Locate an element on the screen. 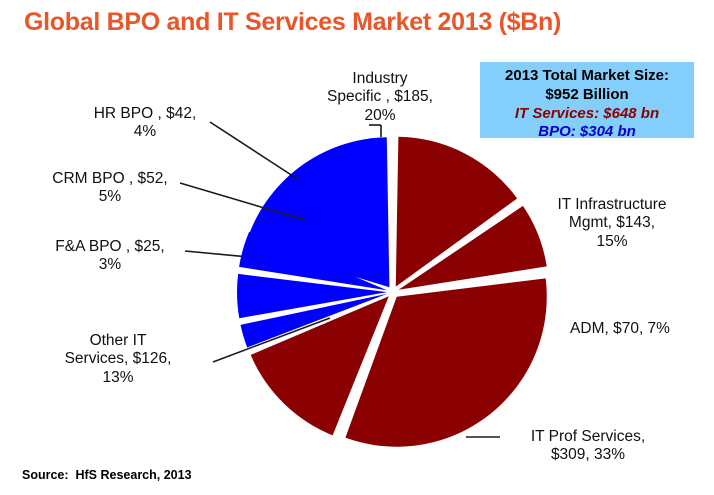 The height and width of the screenshot is (495, 714). pie-slice-label: IT Infrastructure Mgmt, $143, 15% is located at coordinates (612, 223).